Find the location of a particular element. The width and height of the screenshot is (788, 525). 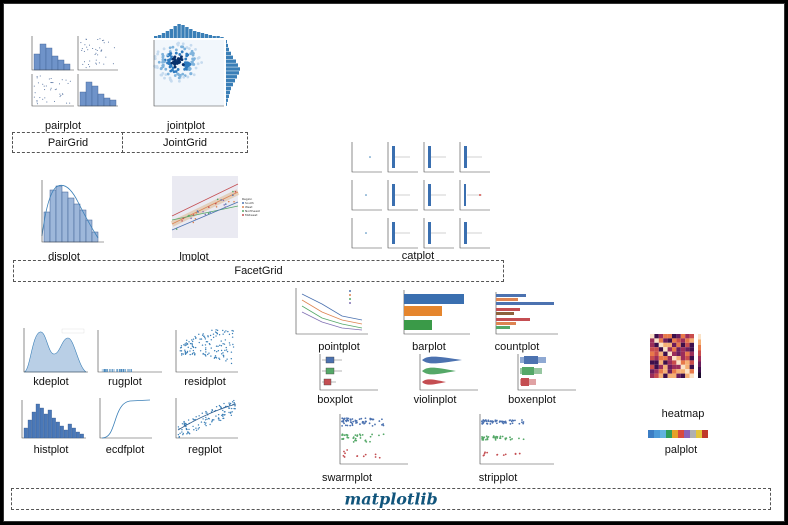

matplotlib-logo: matplotlib is located at coordinates (391, 499).